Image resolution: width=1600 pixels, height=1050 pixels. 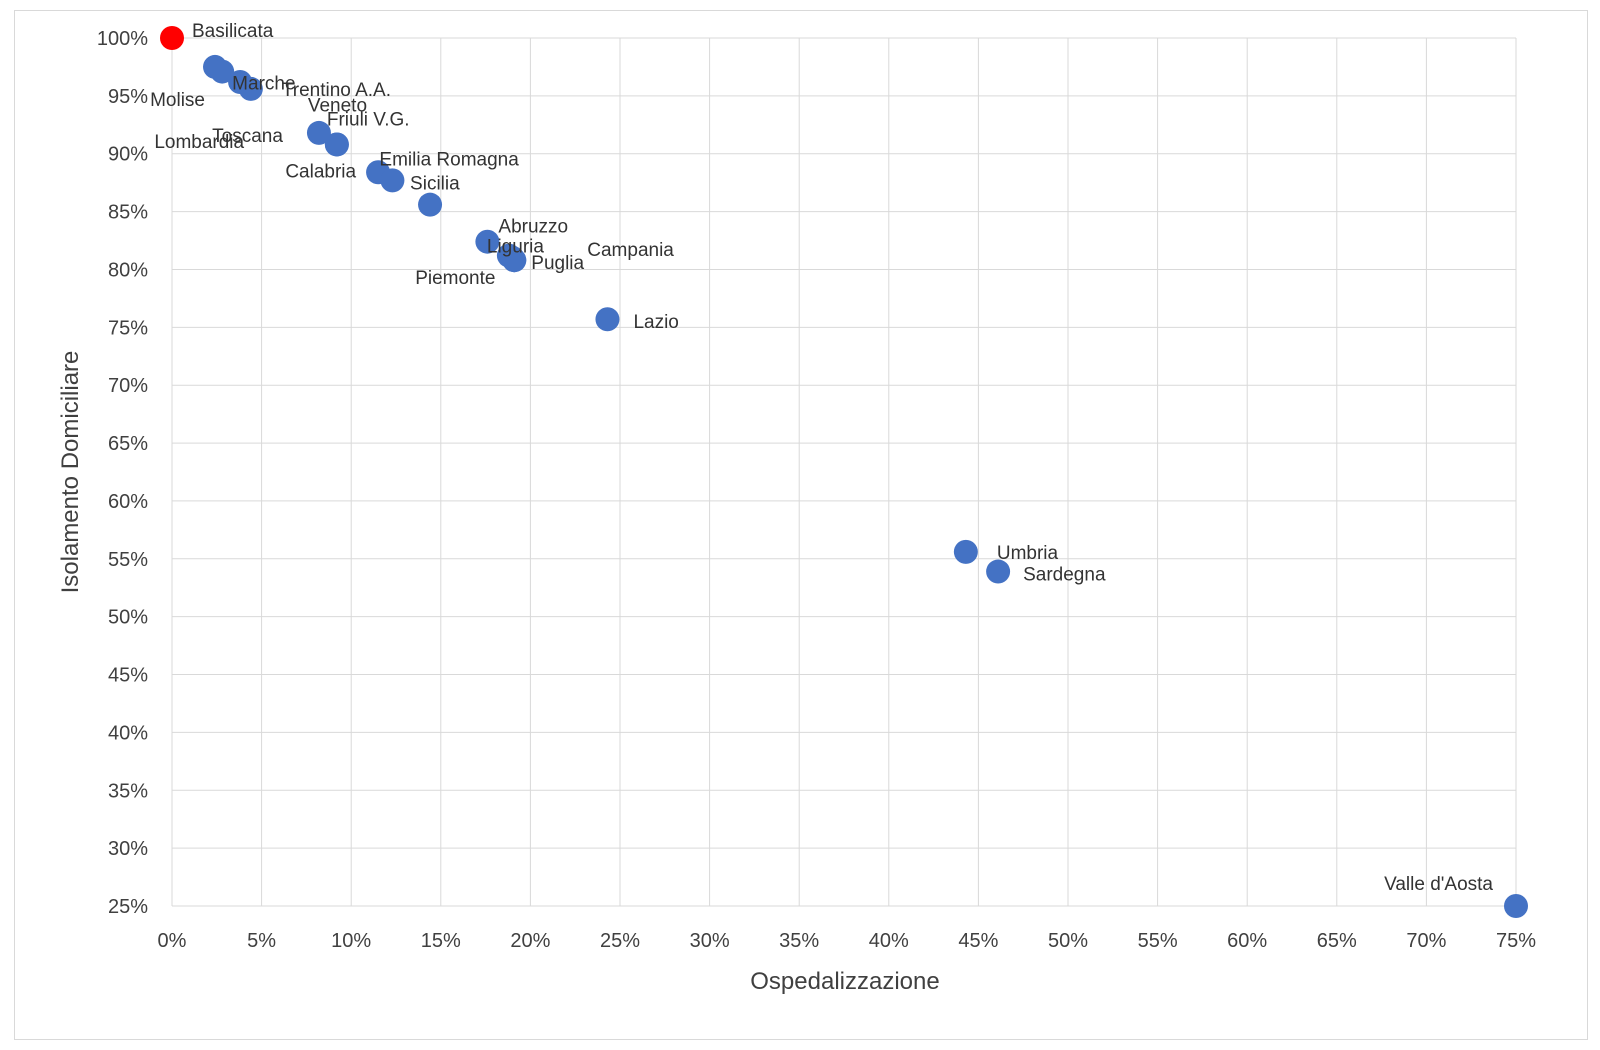 What do you see at coordinates (128, 791) in the screenshot?
I see `y-tick-label: 35%` at bounding box center [128, 791].